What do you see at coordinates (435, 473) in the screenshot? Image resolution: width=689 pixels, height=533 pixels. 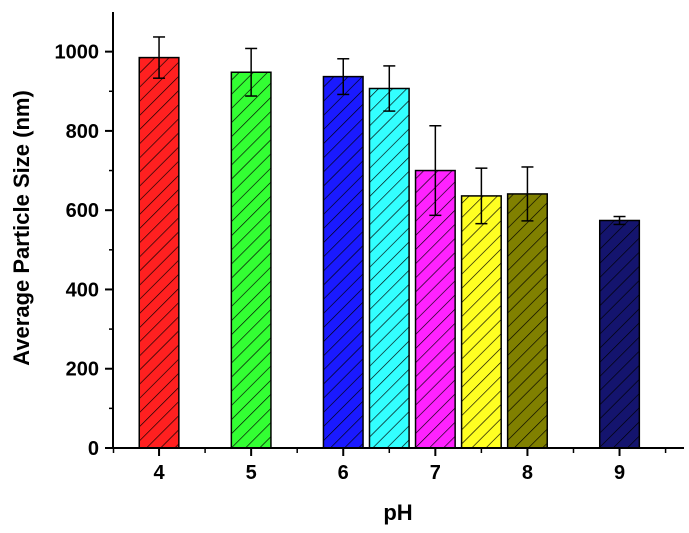 I see `x-tick-label-3: 7` at bounding box center [435, 473].